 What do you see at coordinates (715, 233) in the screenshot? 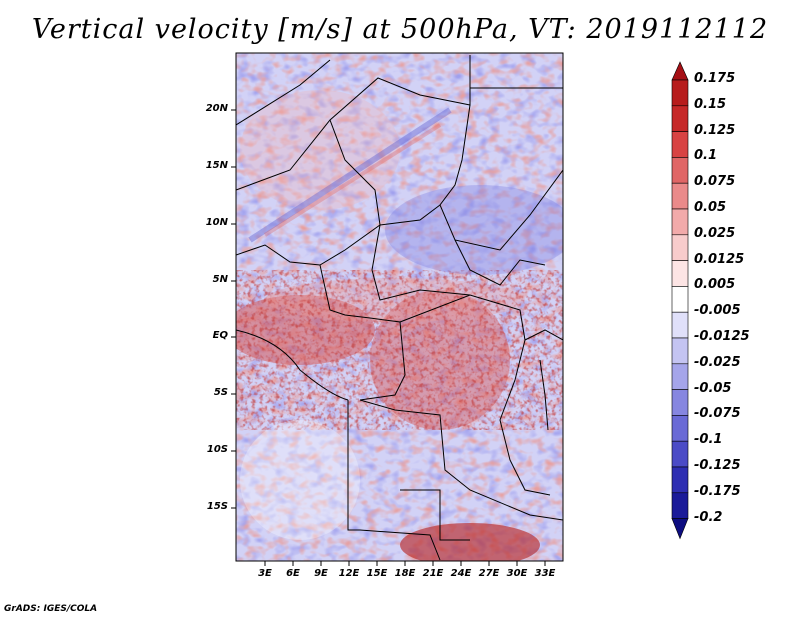
I see `colorbar-label: 0.025` at bounding box center [715, 233].